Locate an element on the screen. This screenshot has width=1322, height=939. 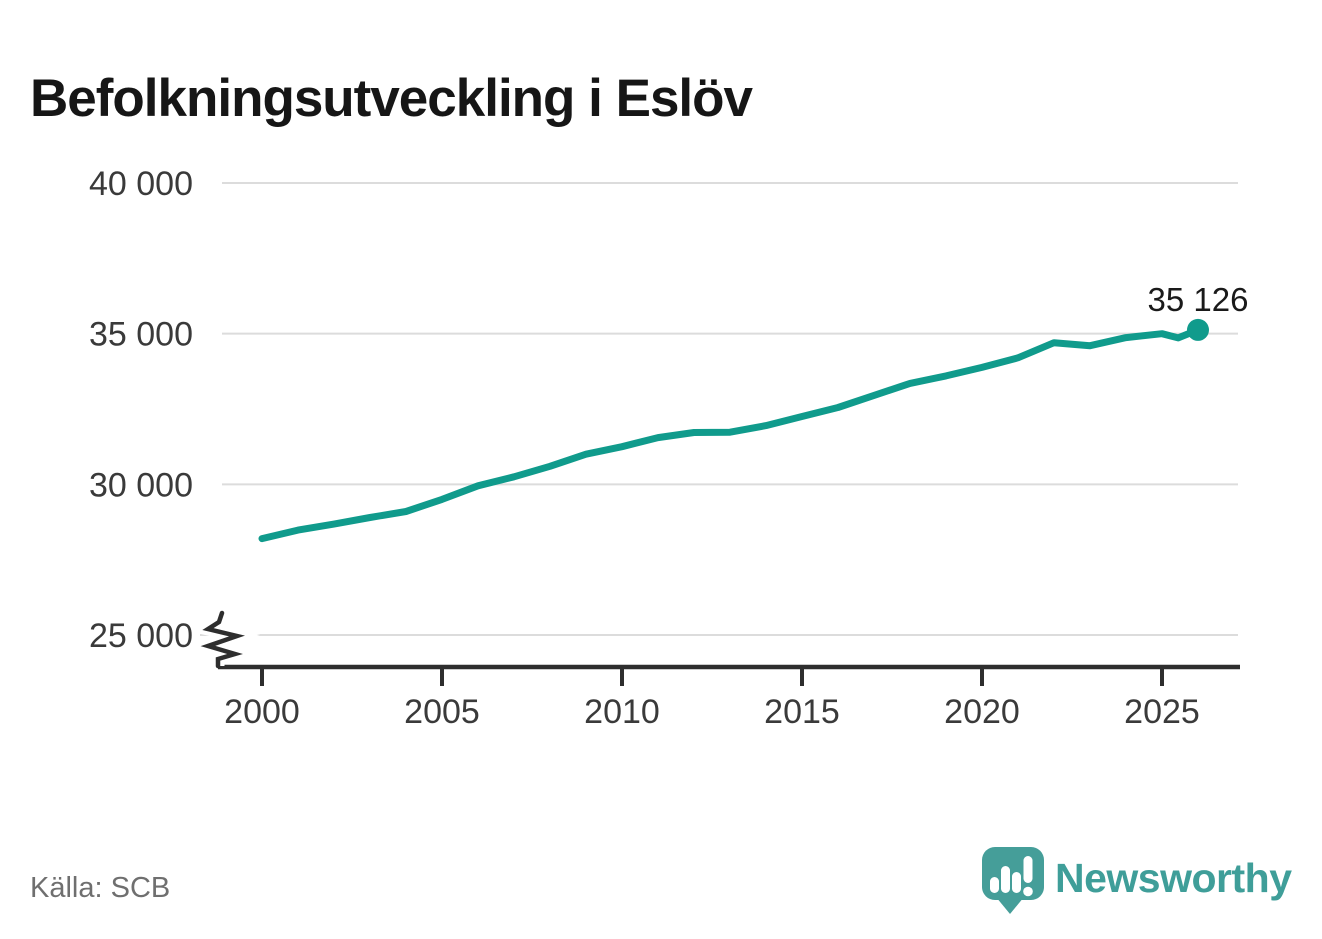
y-tick-label: 30 000 is located at coordinates (141, 485).